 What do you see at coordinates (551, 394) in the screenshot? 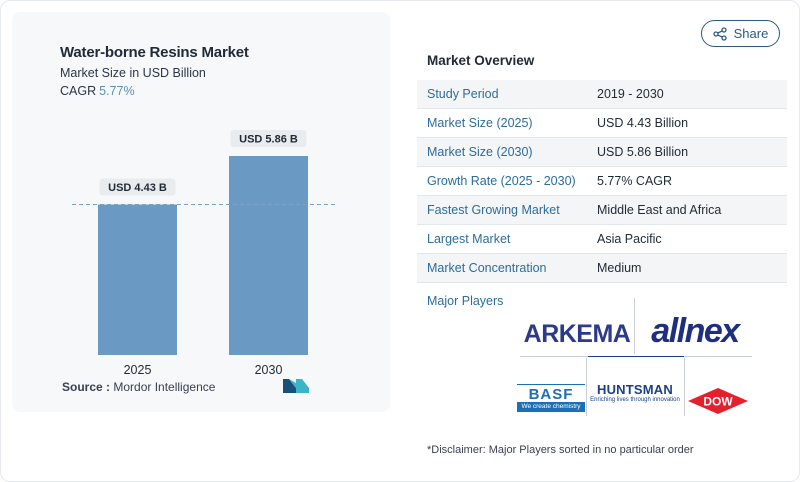
I see `basf-logo-text: BASF` at bounding box center [551, 394].